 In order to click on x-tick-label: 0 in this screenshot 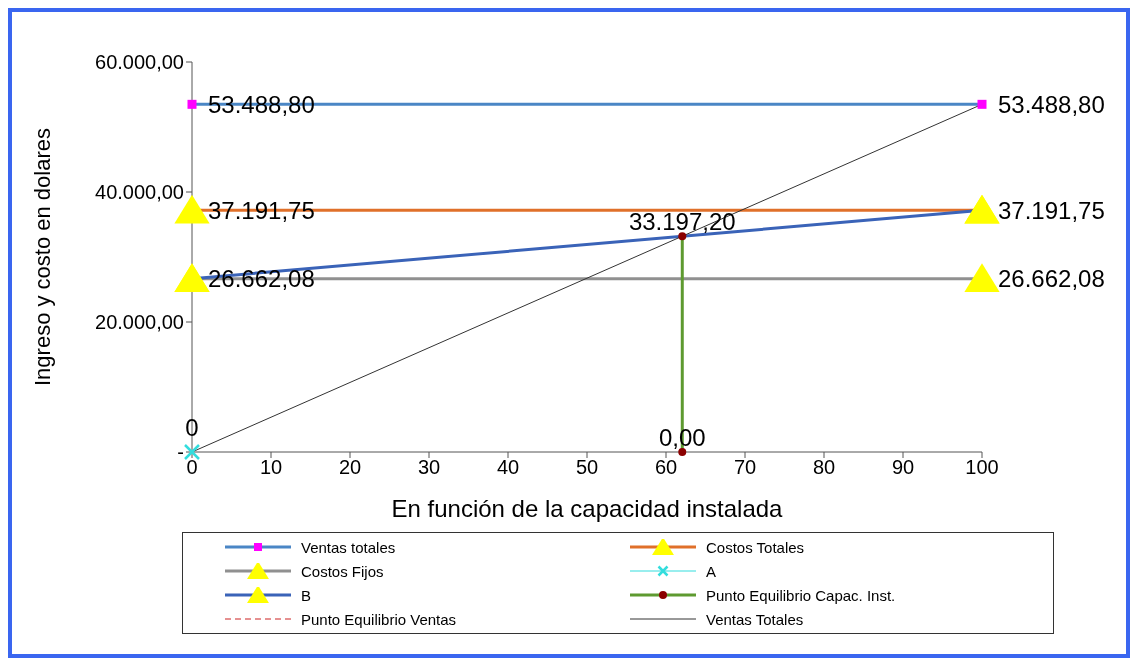, I will do `click(192, 467)`.